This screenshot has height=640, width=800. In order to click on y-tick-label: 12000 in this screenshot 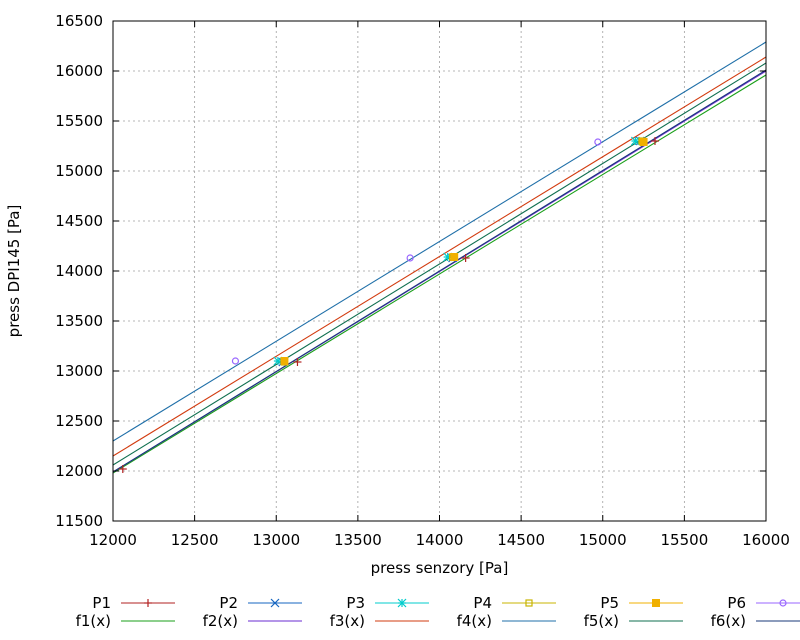, I will do `click(79, 471)`.